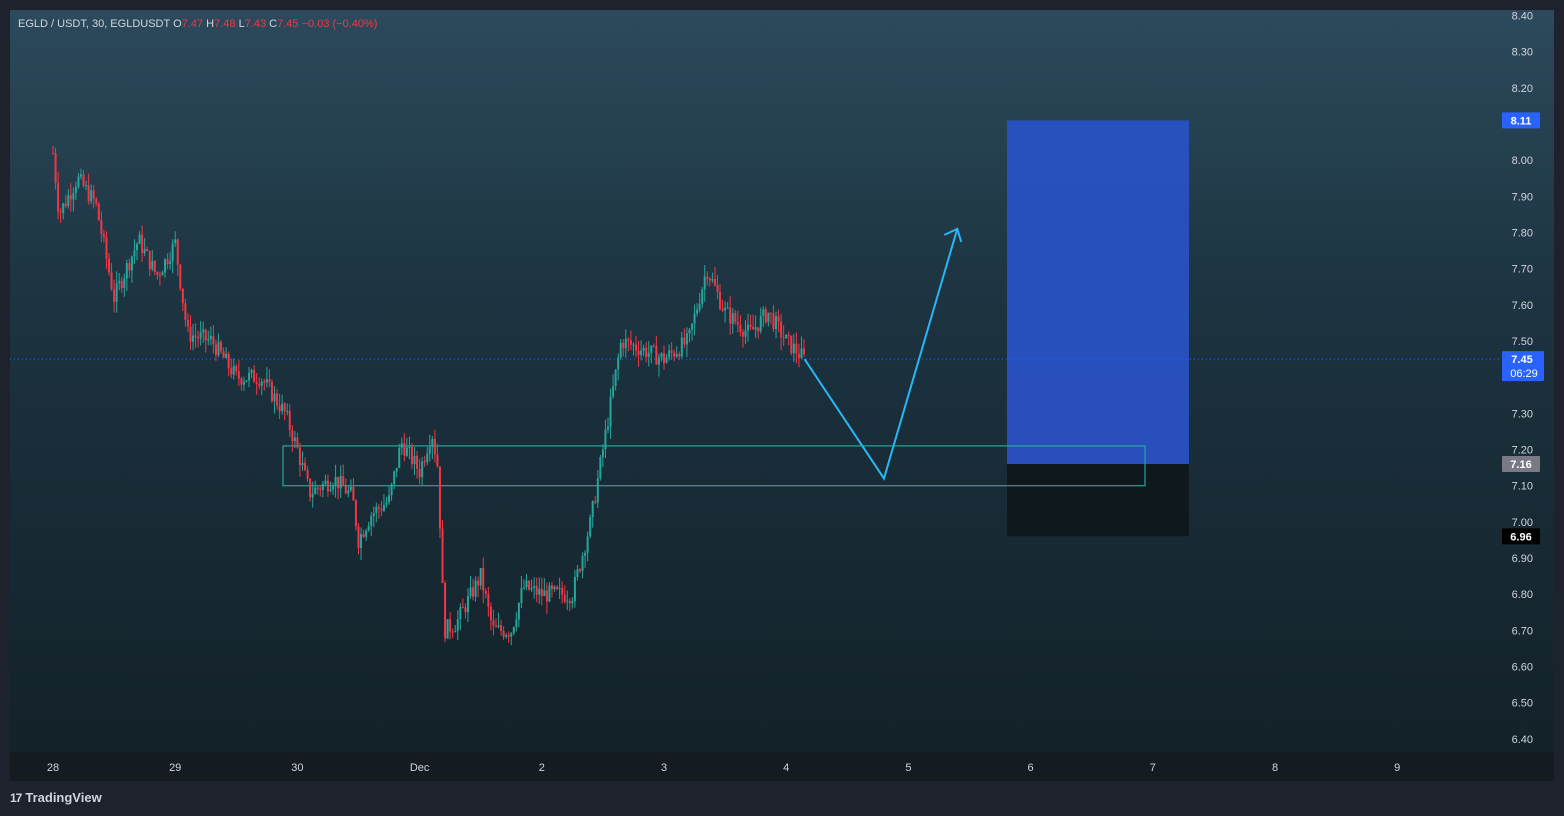 Image resolution: width=1564 pixels, height=816 pixels. What do you see at coordinates (1520, 537) in the screenshot?
I see `stop-tag: 6.96` at bounding box center [1520, 537].